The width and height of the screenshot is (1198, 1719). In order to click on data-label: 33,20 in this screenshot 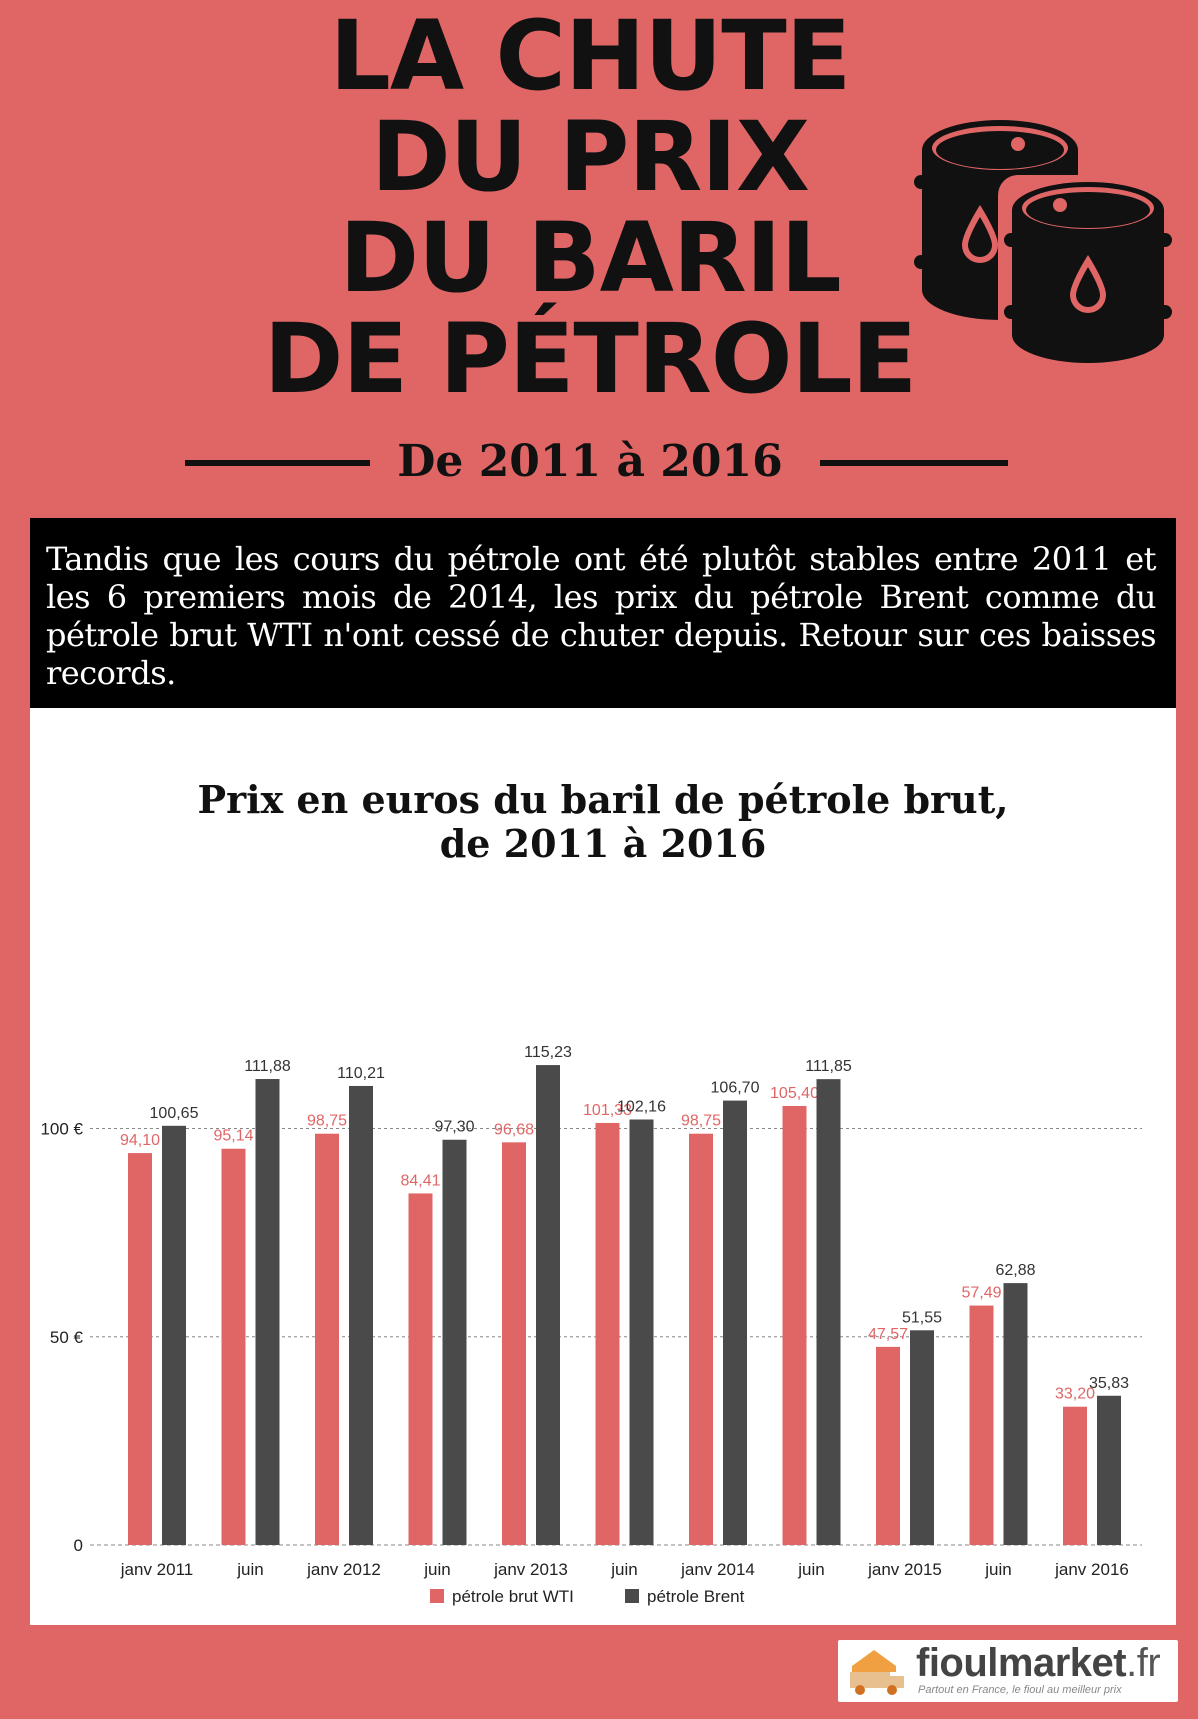, I will do `click(1075, 1394)`.